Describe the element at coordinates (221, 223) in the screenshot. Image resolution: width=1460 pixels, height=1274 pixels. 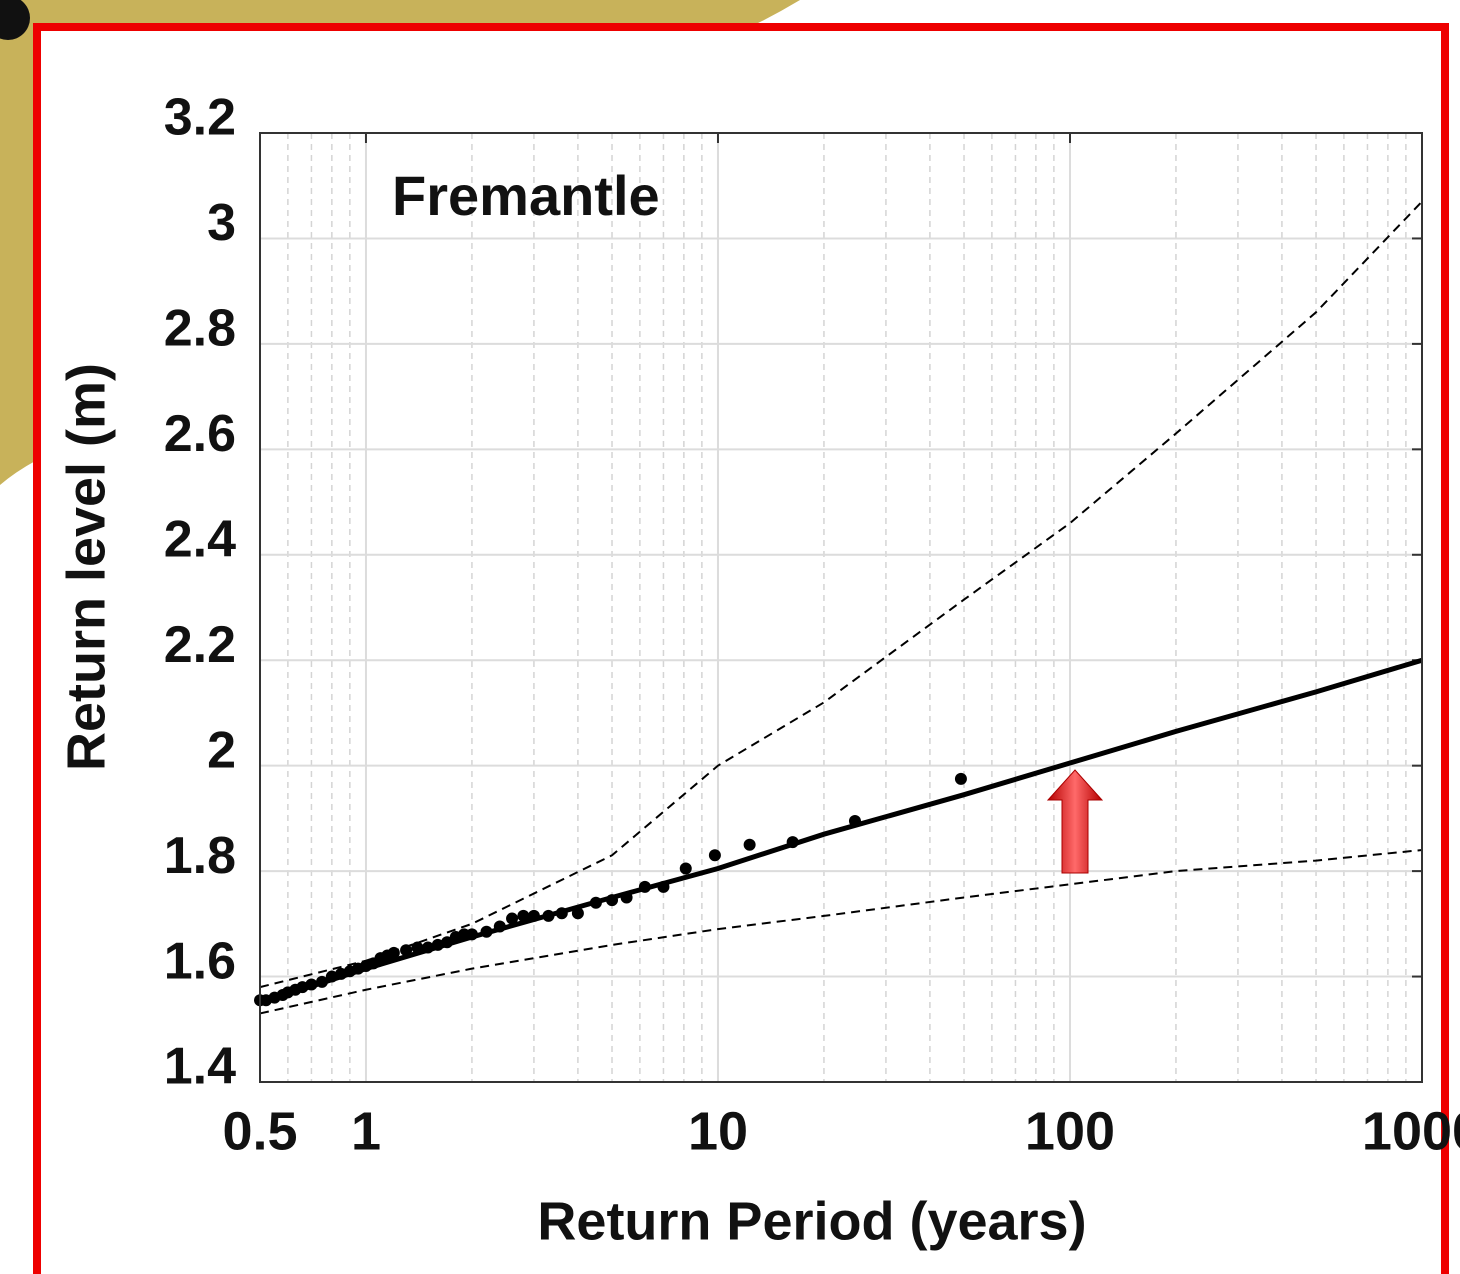
I see `y-tick-label: 3` at that location.